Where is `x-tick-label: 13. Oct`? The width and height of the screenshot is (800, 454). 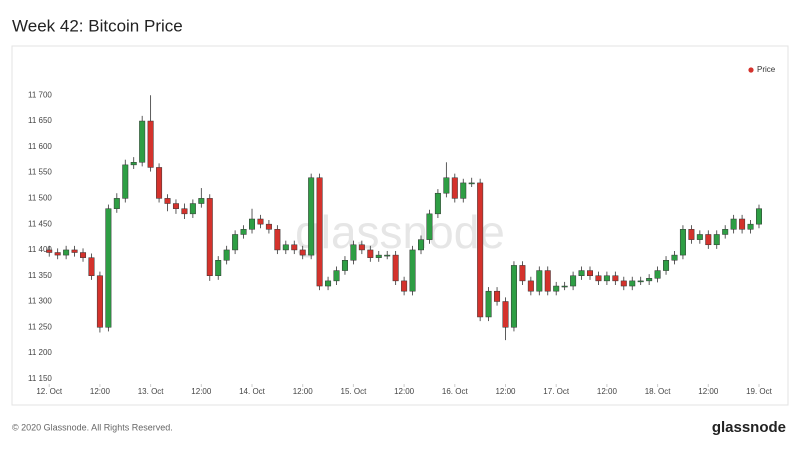 x-tick-label: 13. Oct is located at coordinates (151, 391).